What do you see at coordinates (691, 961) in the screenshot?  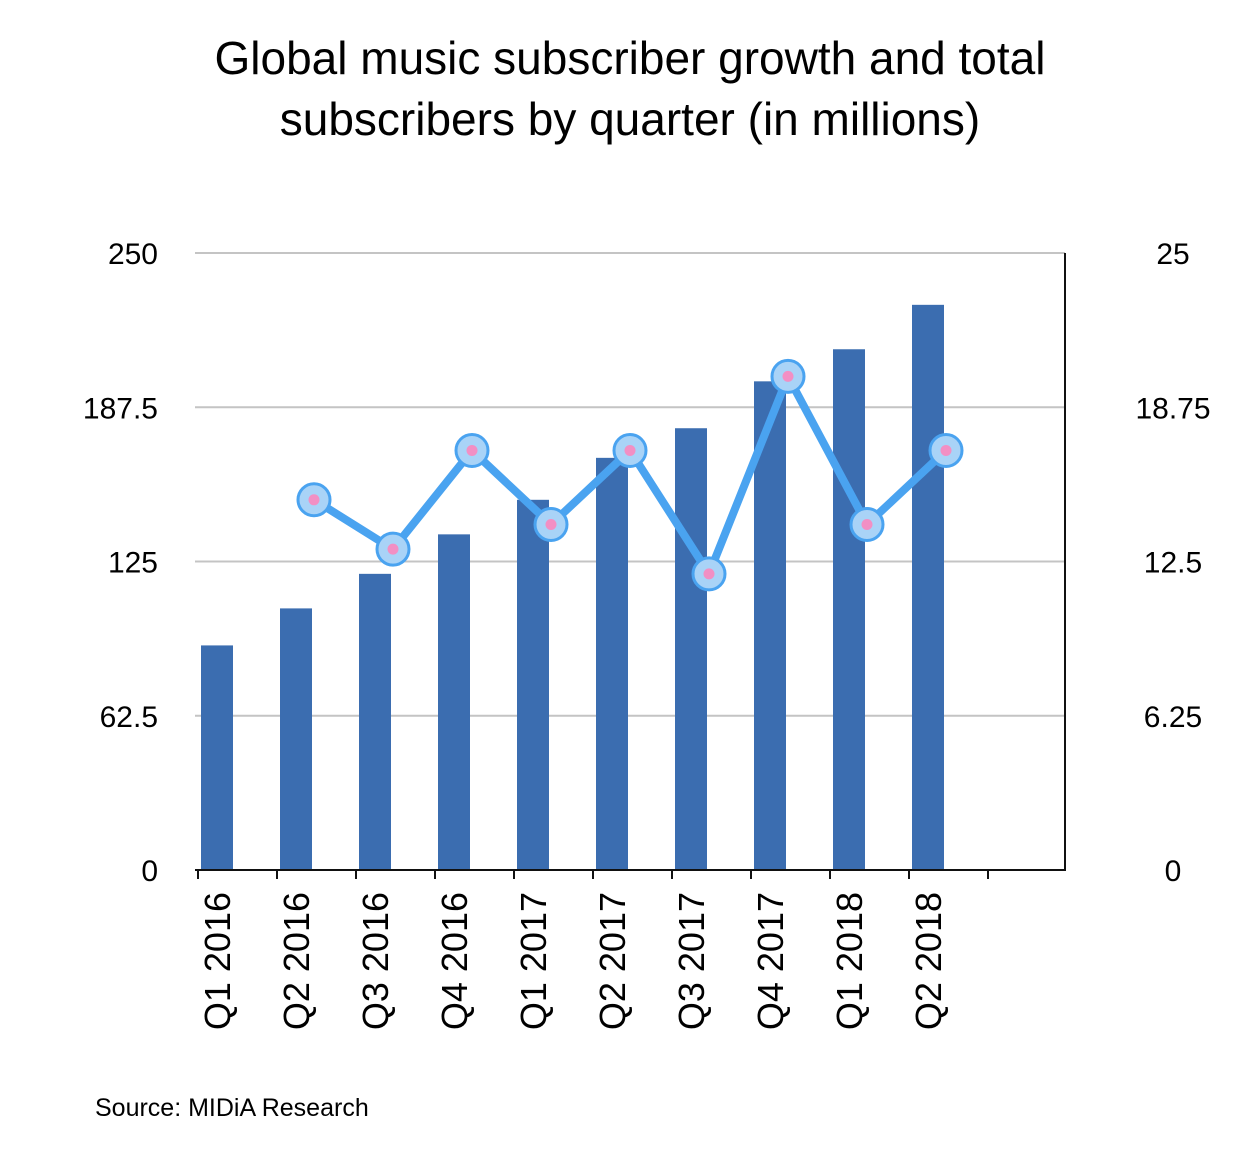 I see `category-label: Q3 2017` at bounding box center [691, 961].